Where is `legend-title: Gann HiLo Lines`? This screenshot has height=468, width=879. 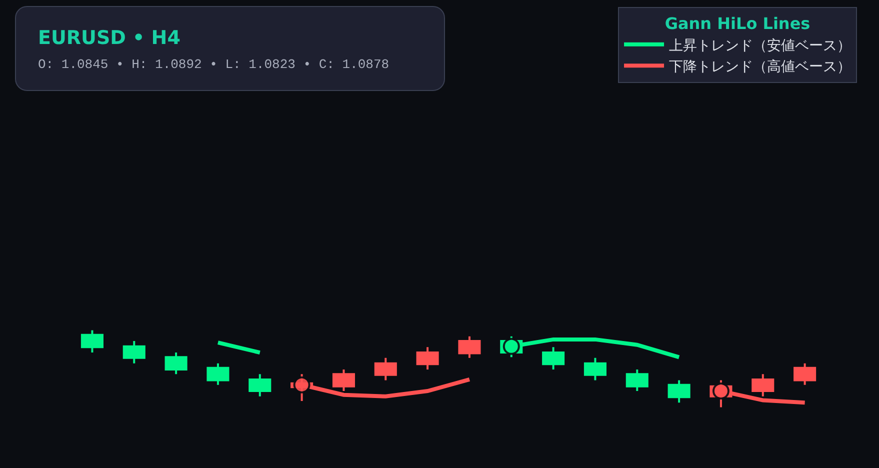 legend-title: Gann HiLo Lines is located at coordinates (737, 23).